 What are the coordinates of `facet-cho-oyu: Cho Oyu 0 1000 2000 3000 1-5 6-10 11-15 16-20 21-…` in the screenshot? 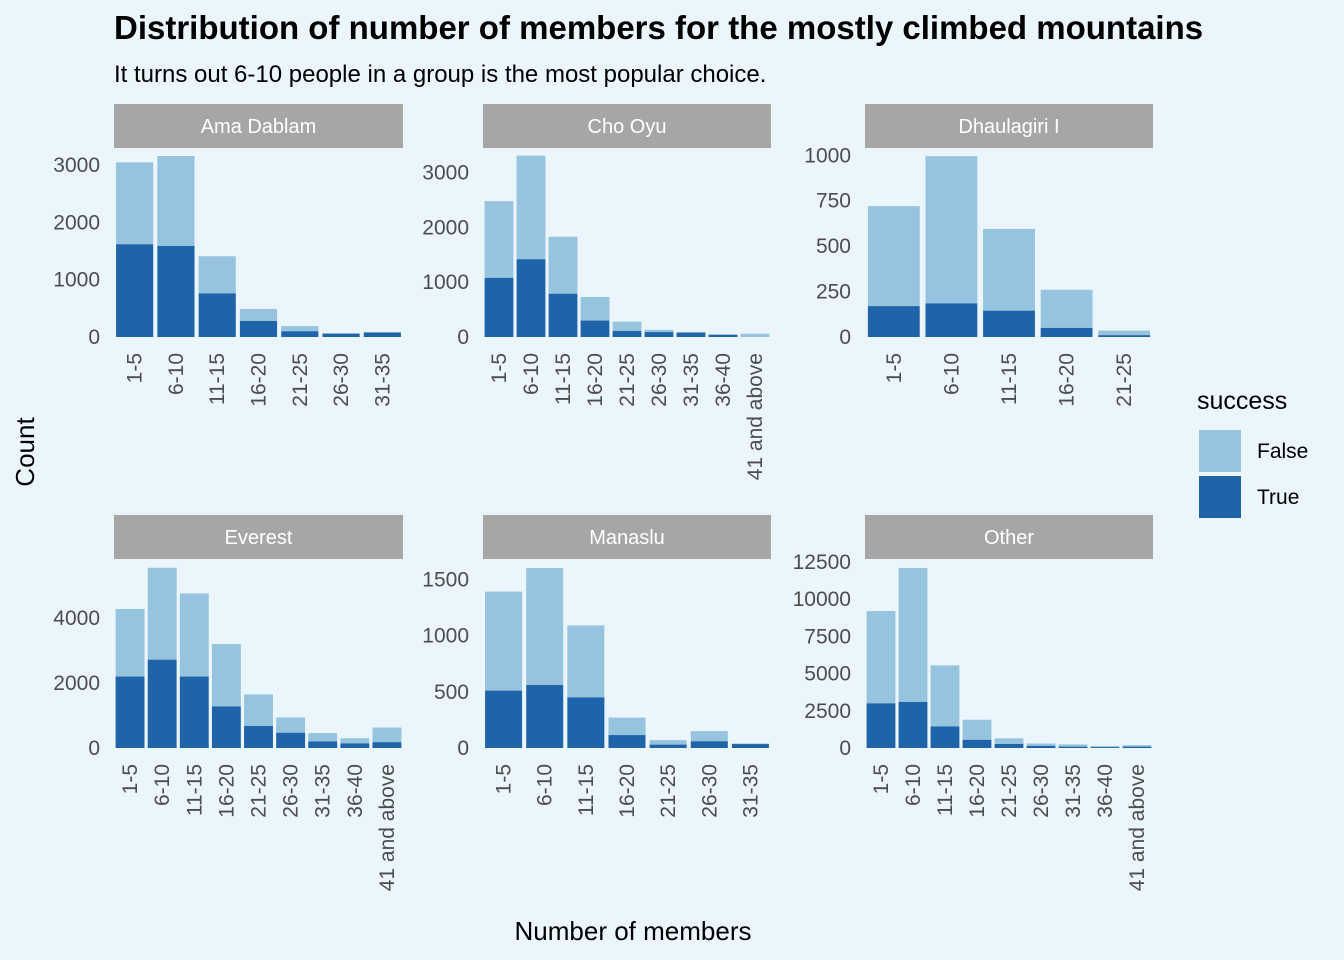 It's located at (596, 292).